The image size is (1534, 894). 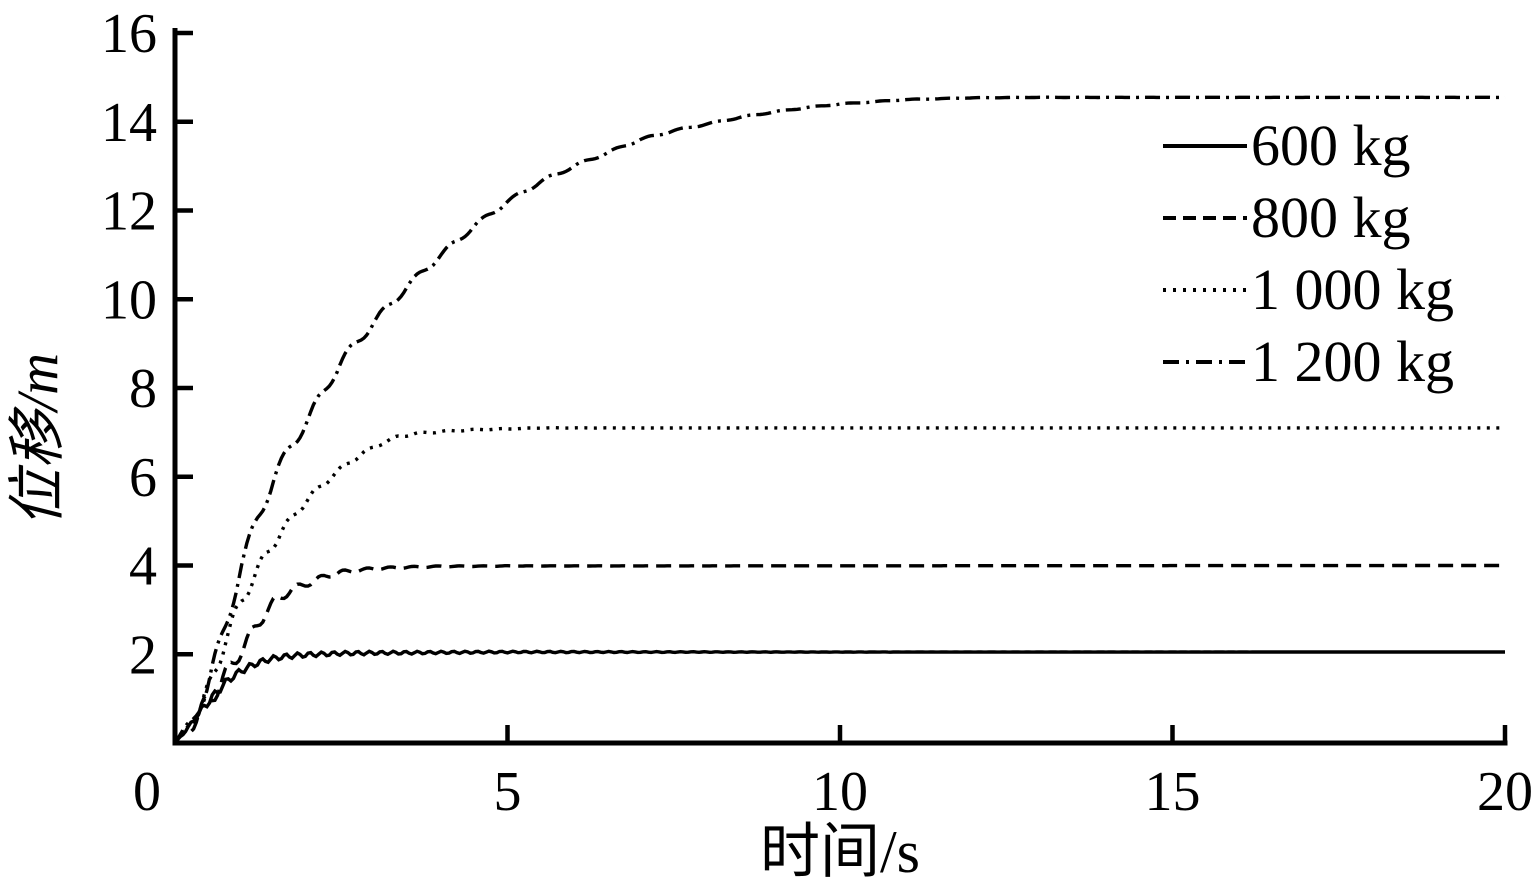 What do you see at coordinates (147, 344) in the screenshot?
I see `y-axis-ticks: 2 4 6 8 10 12 14 16` at bounding box center [147, 344].